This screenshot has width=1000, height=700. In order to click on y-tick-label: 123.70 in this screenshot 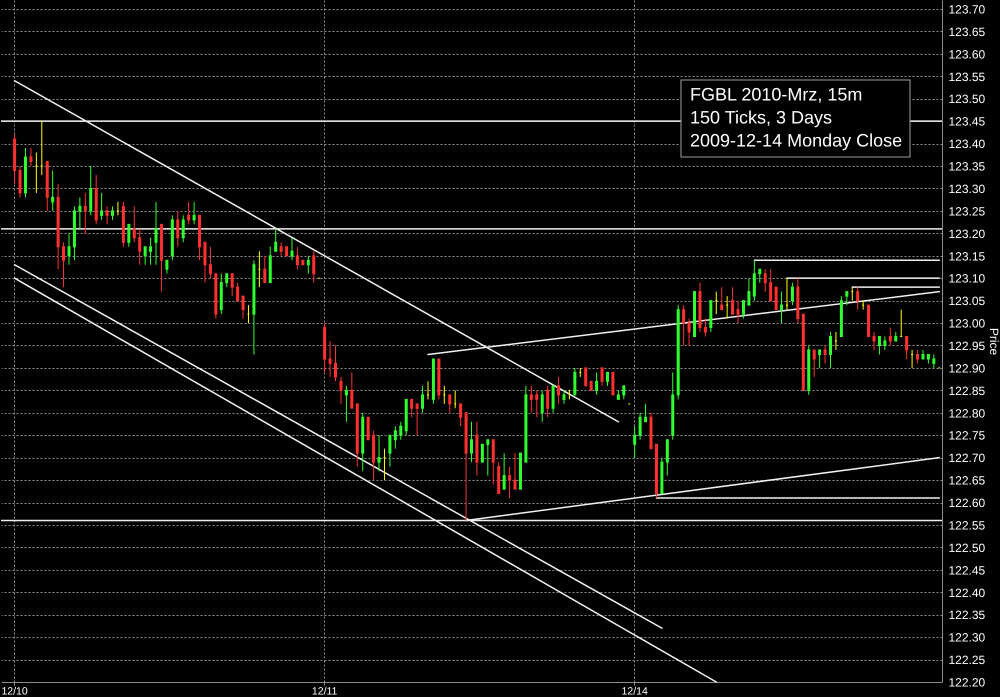, I will do `click(967, 9)`.